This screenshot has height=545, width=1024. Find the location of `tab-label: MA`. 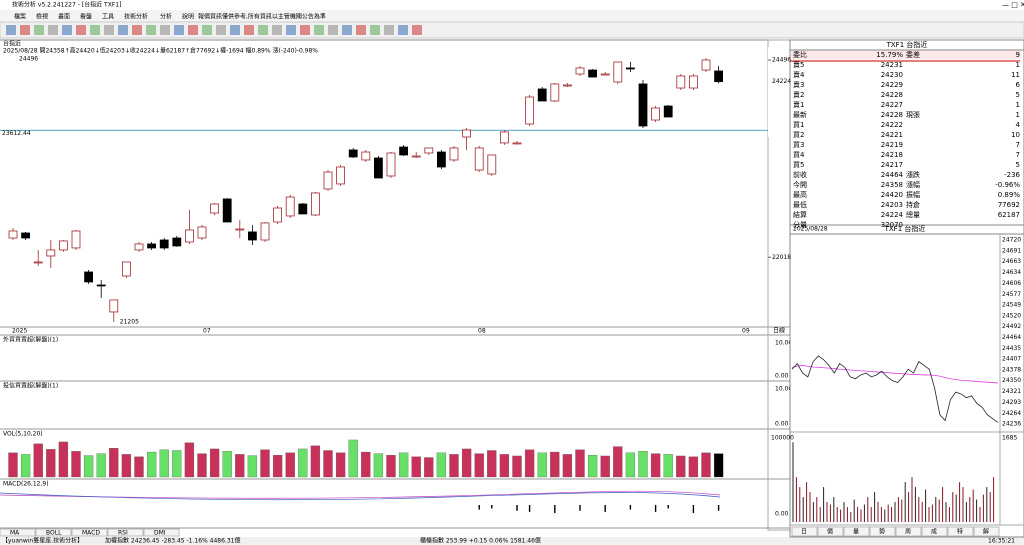

tab-label: MA is located at coordinates (15, 533).